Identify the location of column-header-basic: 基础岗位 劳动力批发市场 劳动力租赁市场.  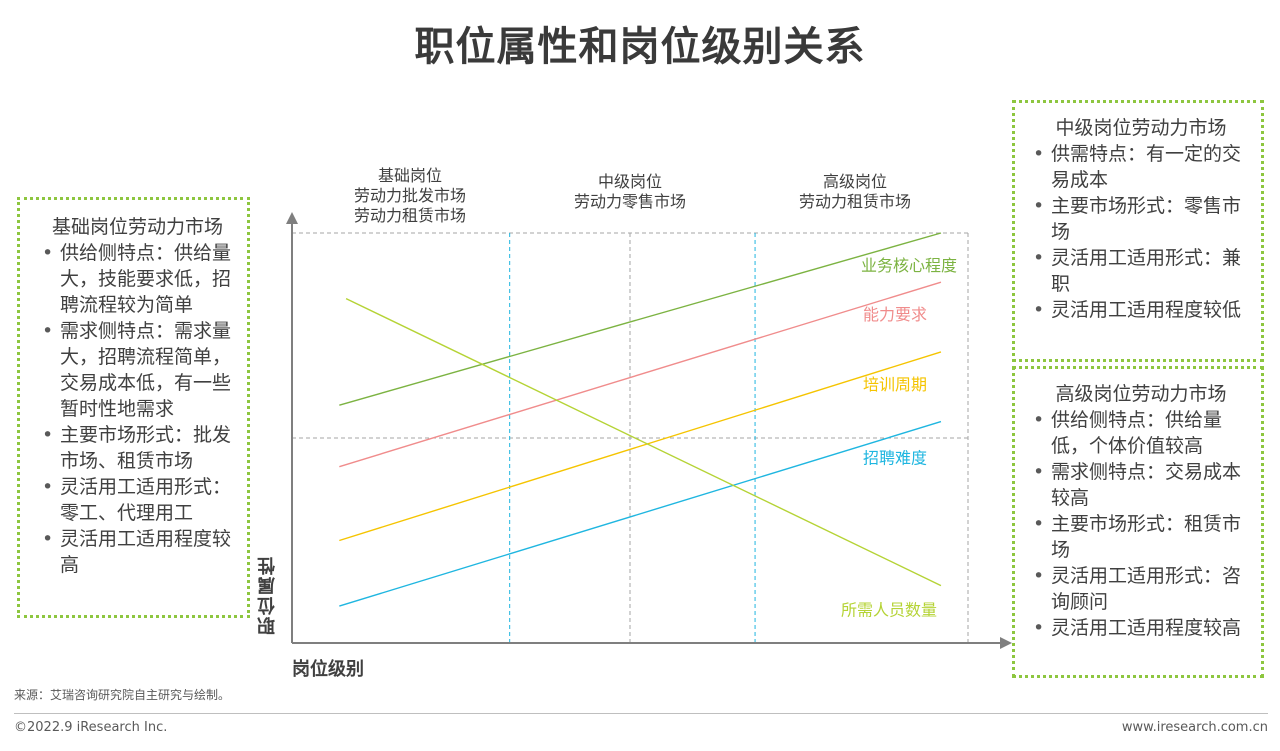
(410, 196).